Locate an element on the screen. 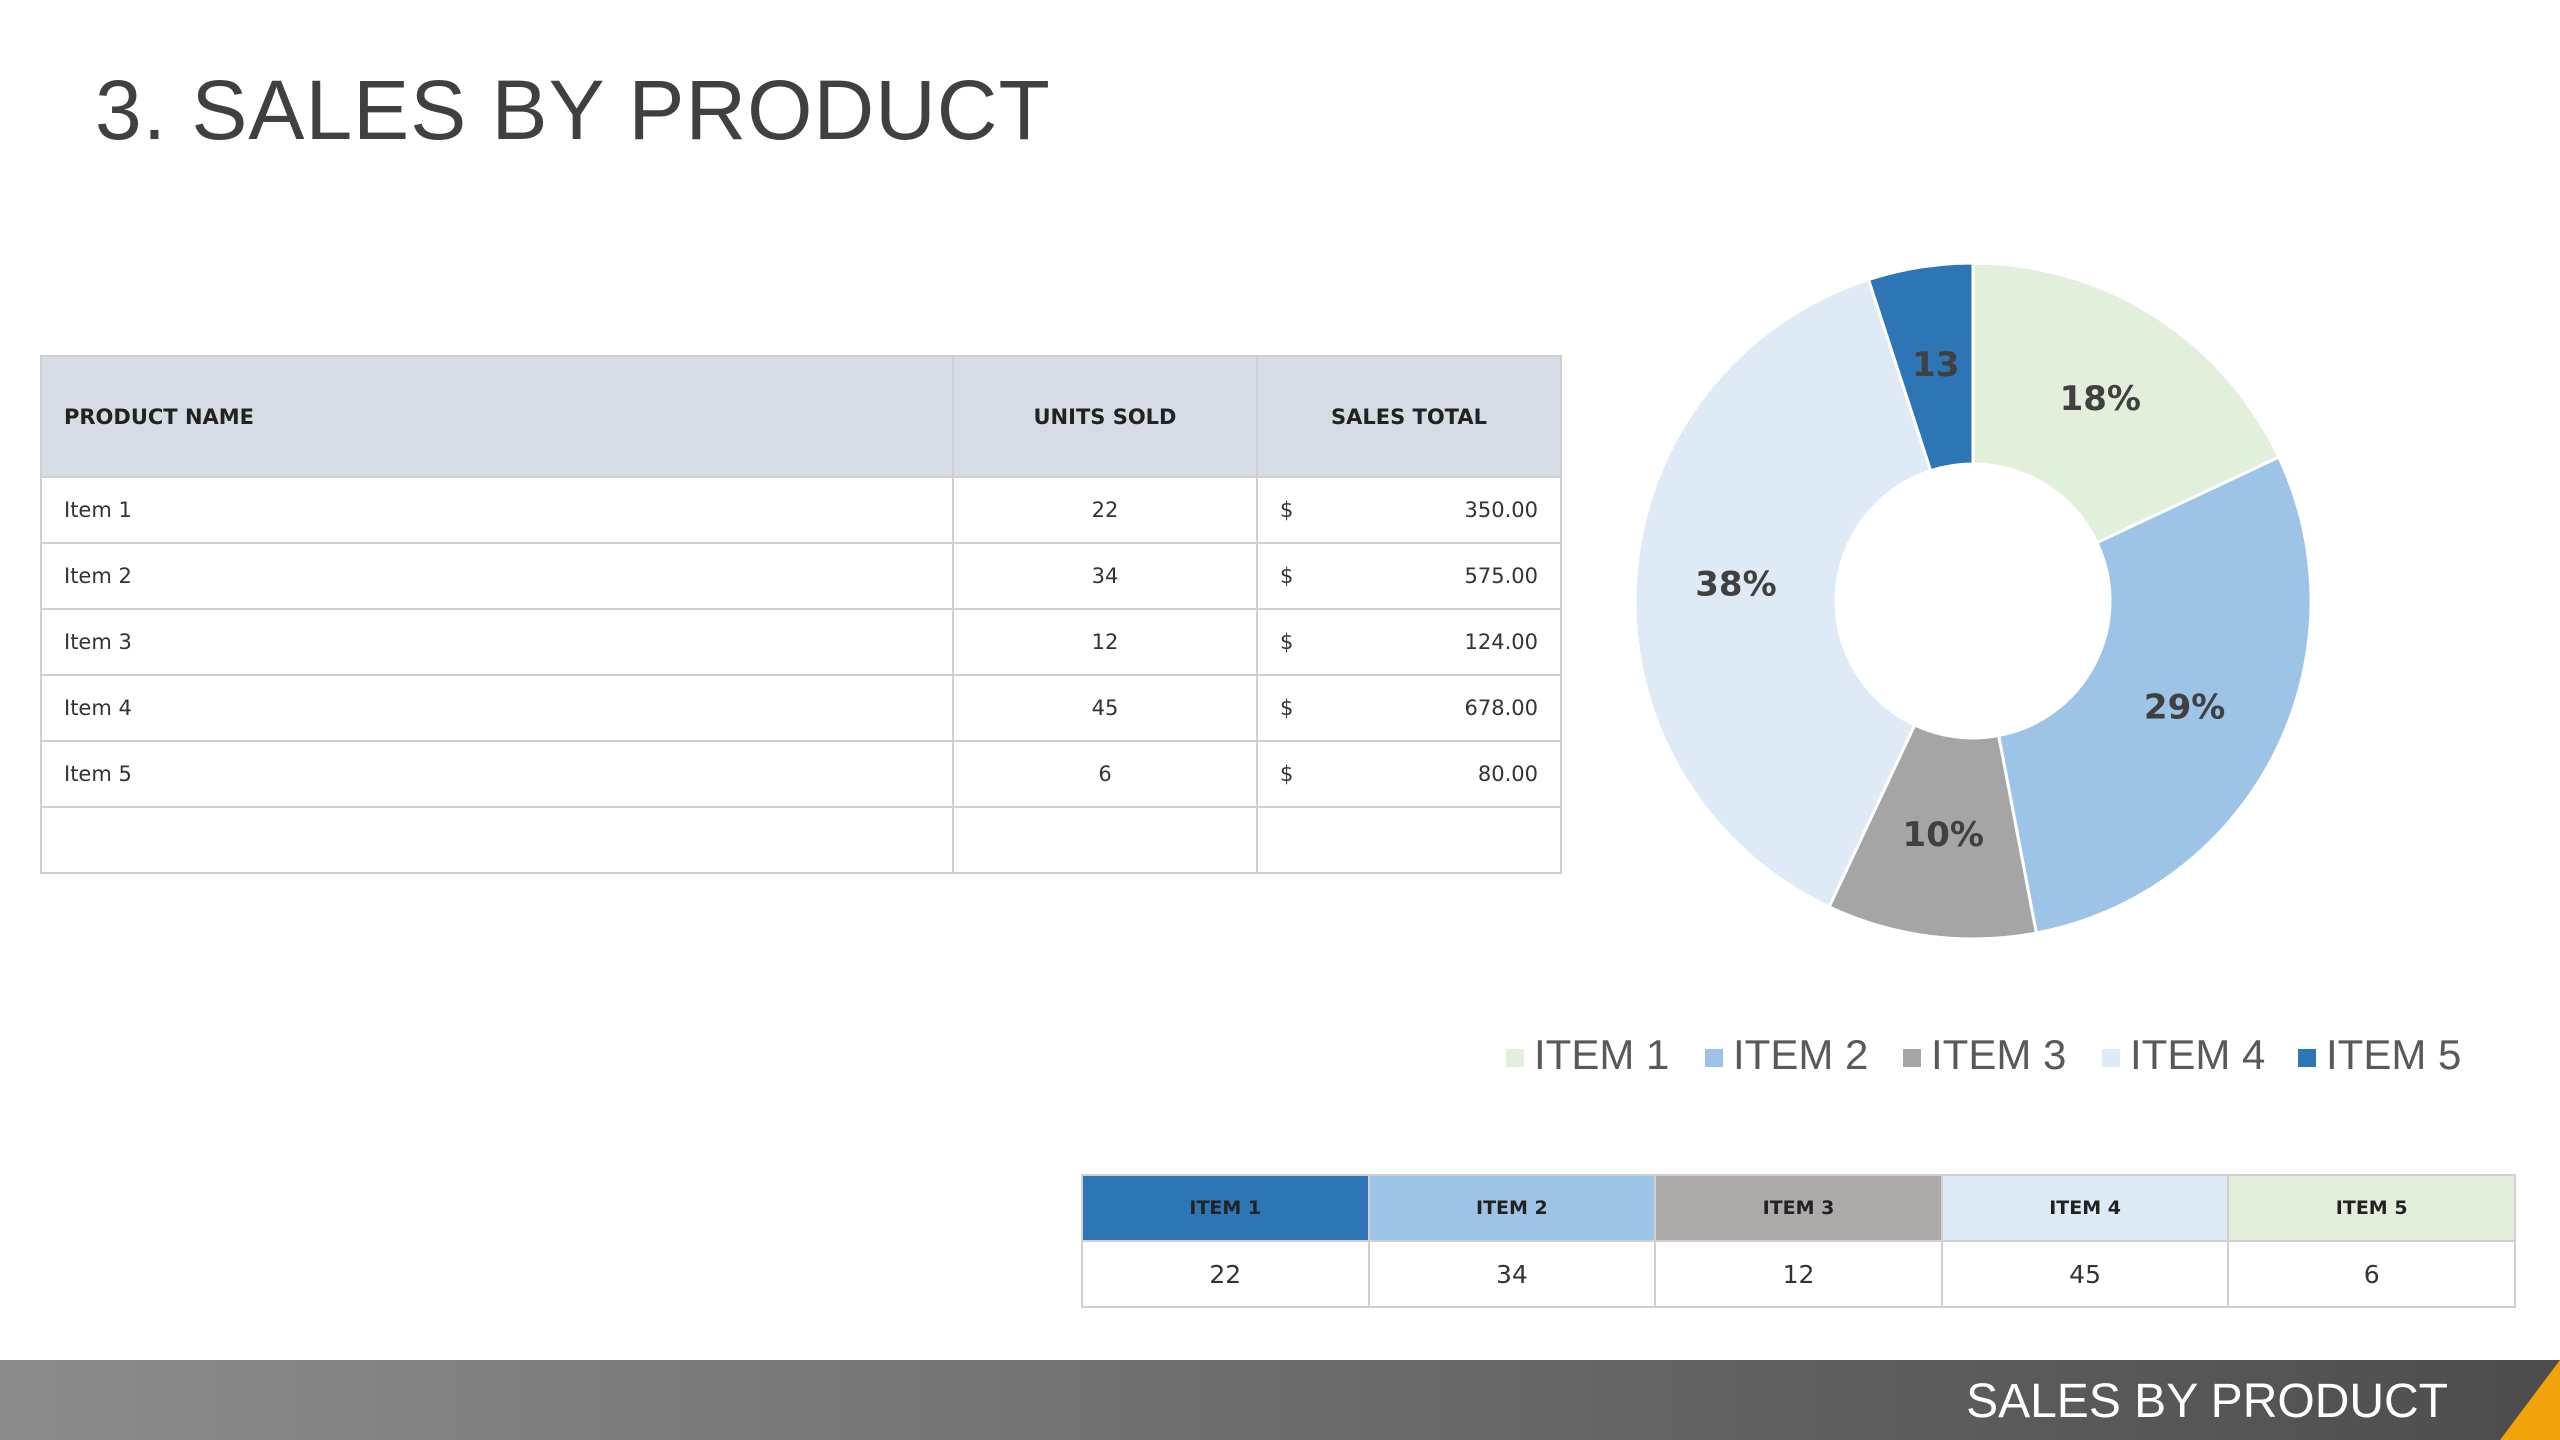  summary-header-cell: ITEM 3 is located at coordinates (1798, 1208).